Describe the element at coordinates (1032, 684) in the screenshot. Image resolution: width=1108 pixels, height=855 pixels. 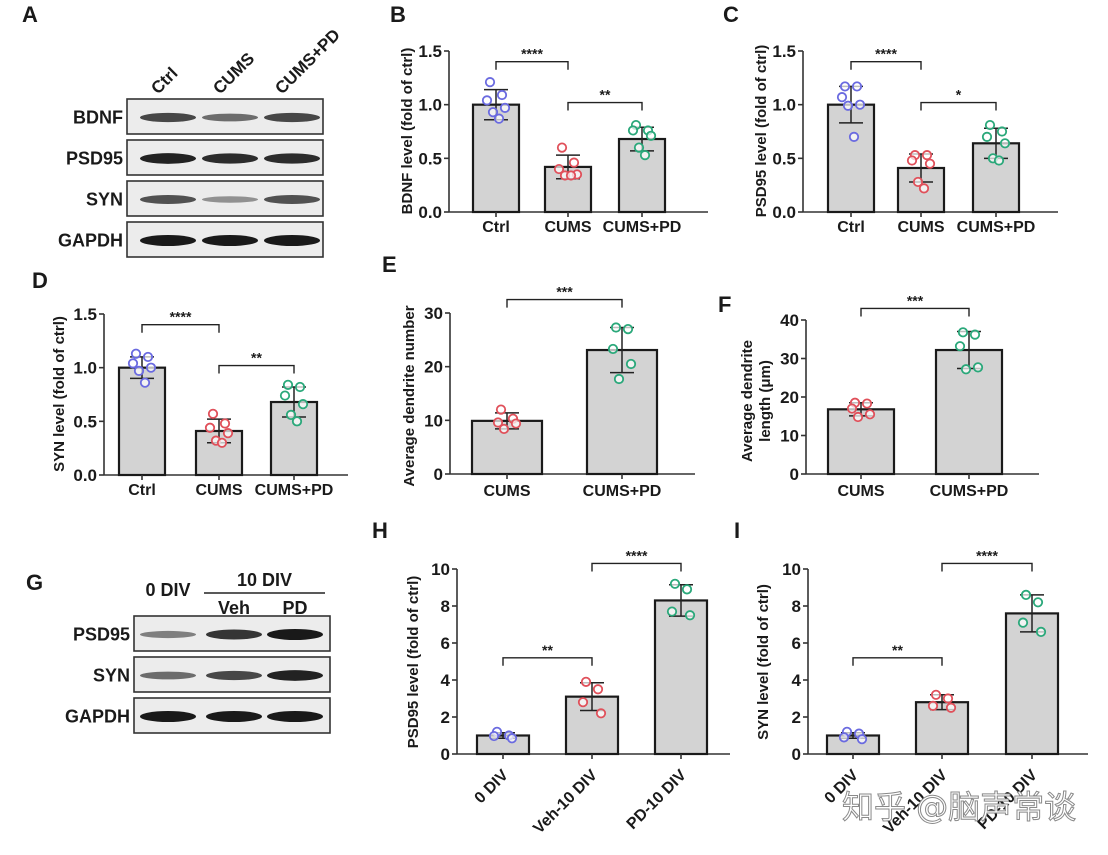
I see `bar` at that location.